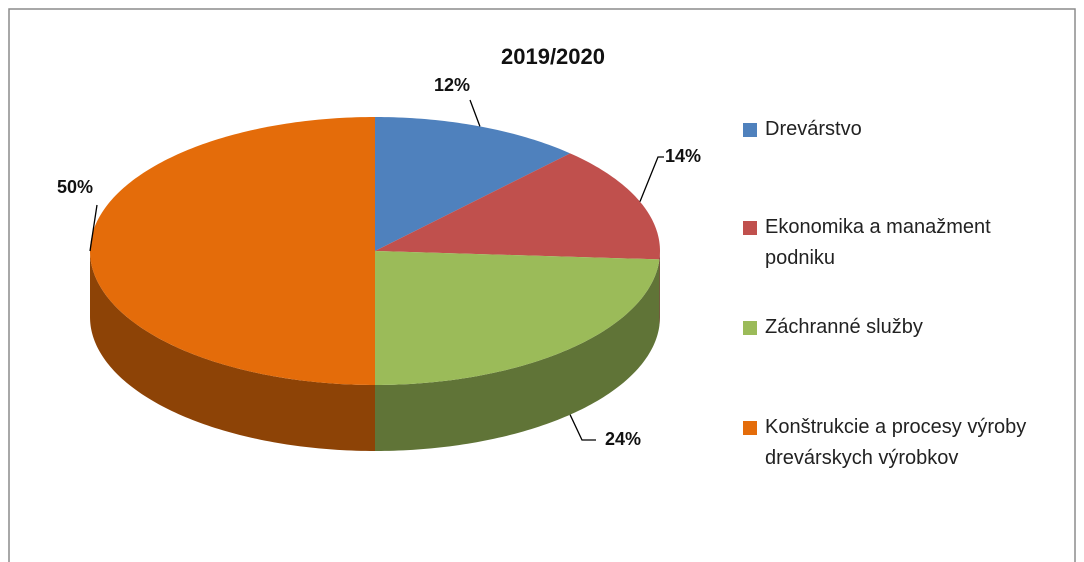  I want to click on legend-item: Záchranné služby, so click(893, 327).